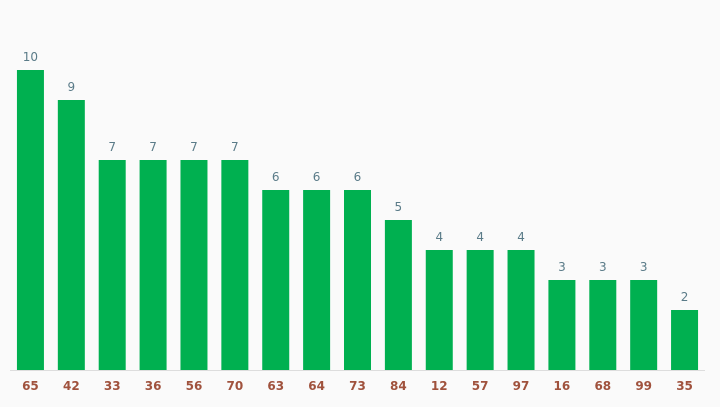  What do you see at coordinates (30, 386) in the screenshot?
I see `category-label-65: 65` at bounding box center [30, 386].